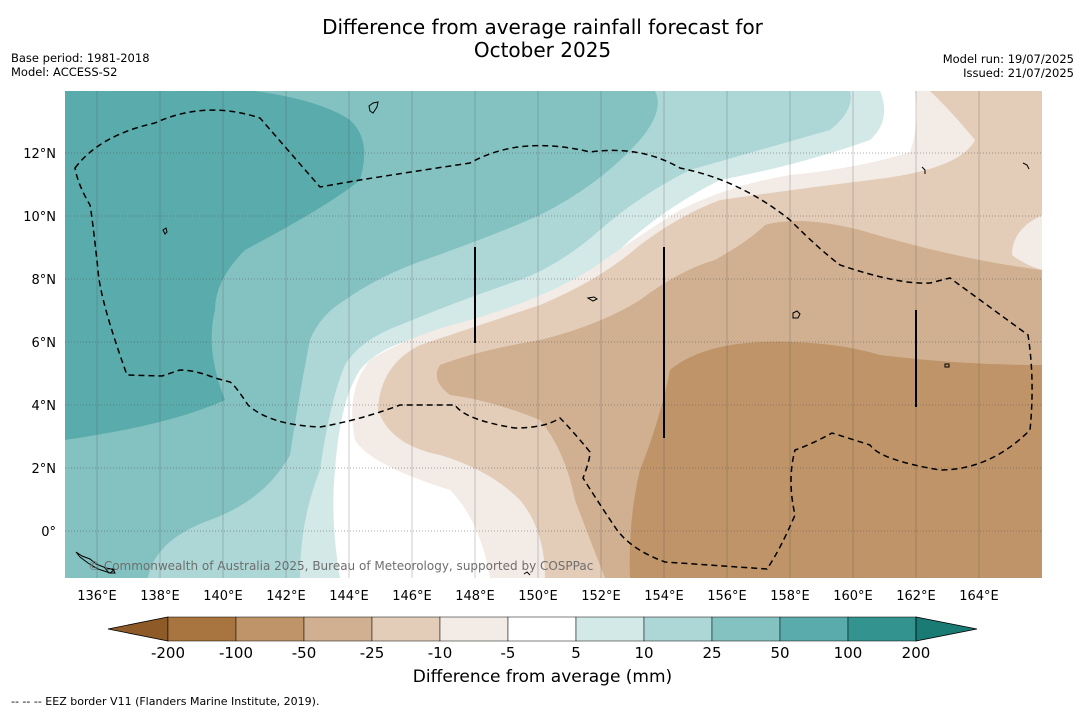  What do you see at coordinates (48, 532) in the screenshot?
I see `lat-tick-label: 0°` at bounding box center [48, 532].